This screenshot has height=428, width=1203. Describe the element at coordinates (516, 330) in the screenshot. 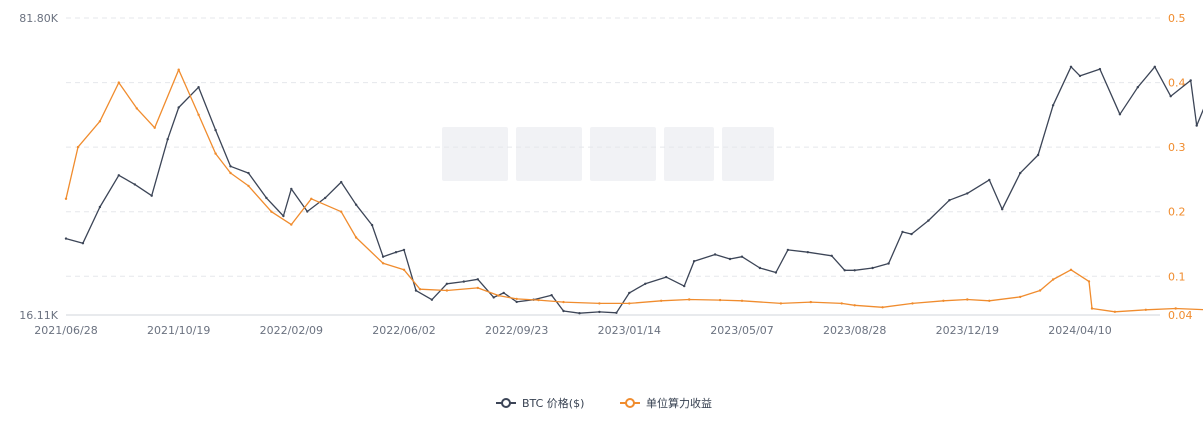

I see `x-axis-tick-label: 2022/09/23` at that location.